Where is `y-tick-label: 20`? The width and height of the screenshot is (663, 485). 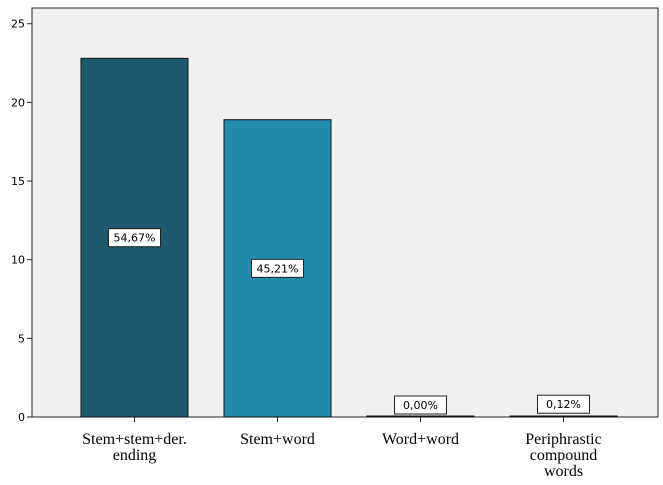
y-tick-label: 20 is located at coordinates (18, 102).